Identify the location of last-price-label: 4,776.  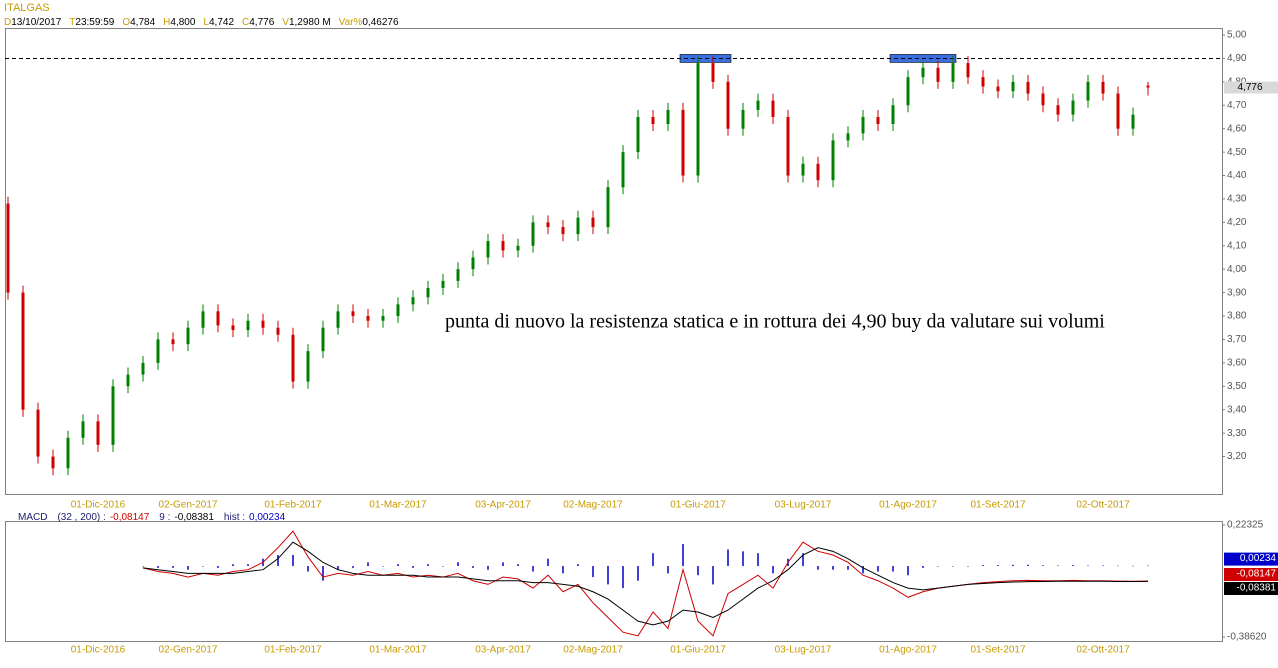
(1249, 87).